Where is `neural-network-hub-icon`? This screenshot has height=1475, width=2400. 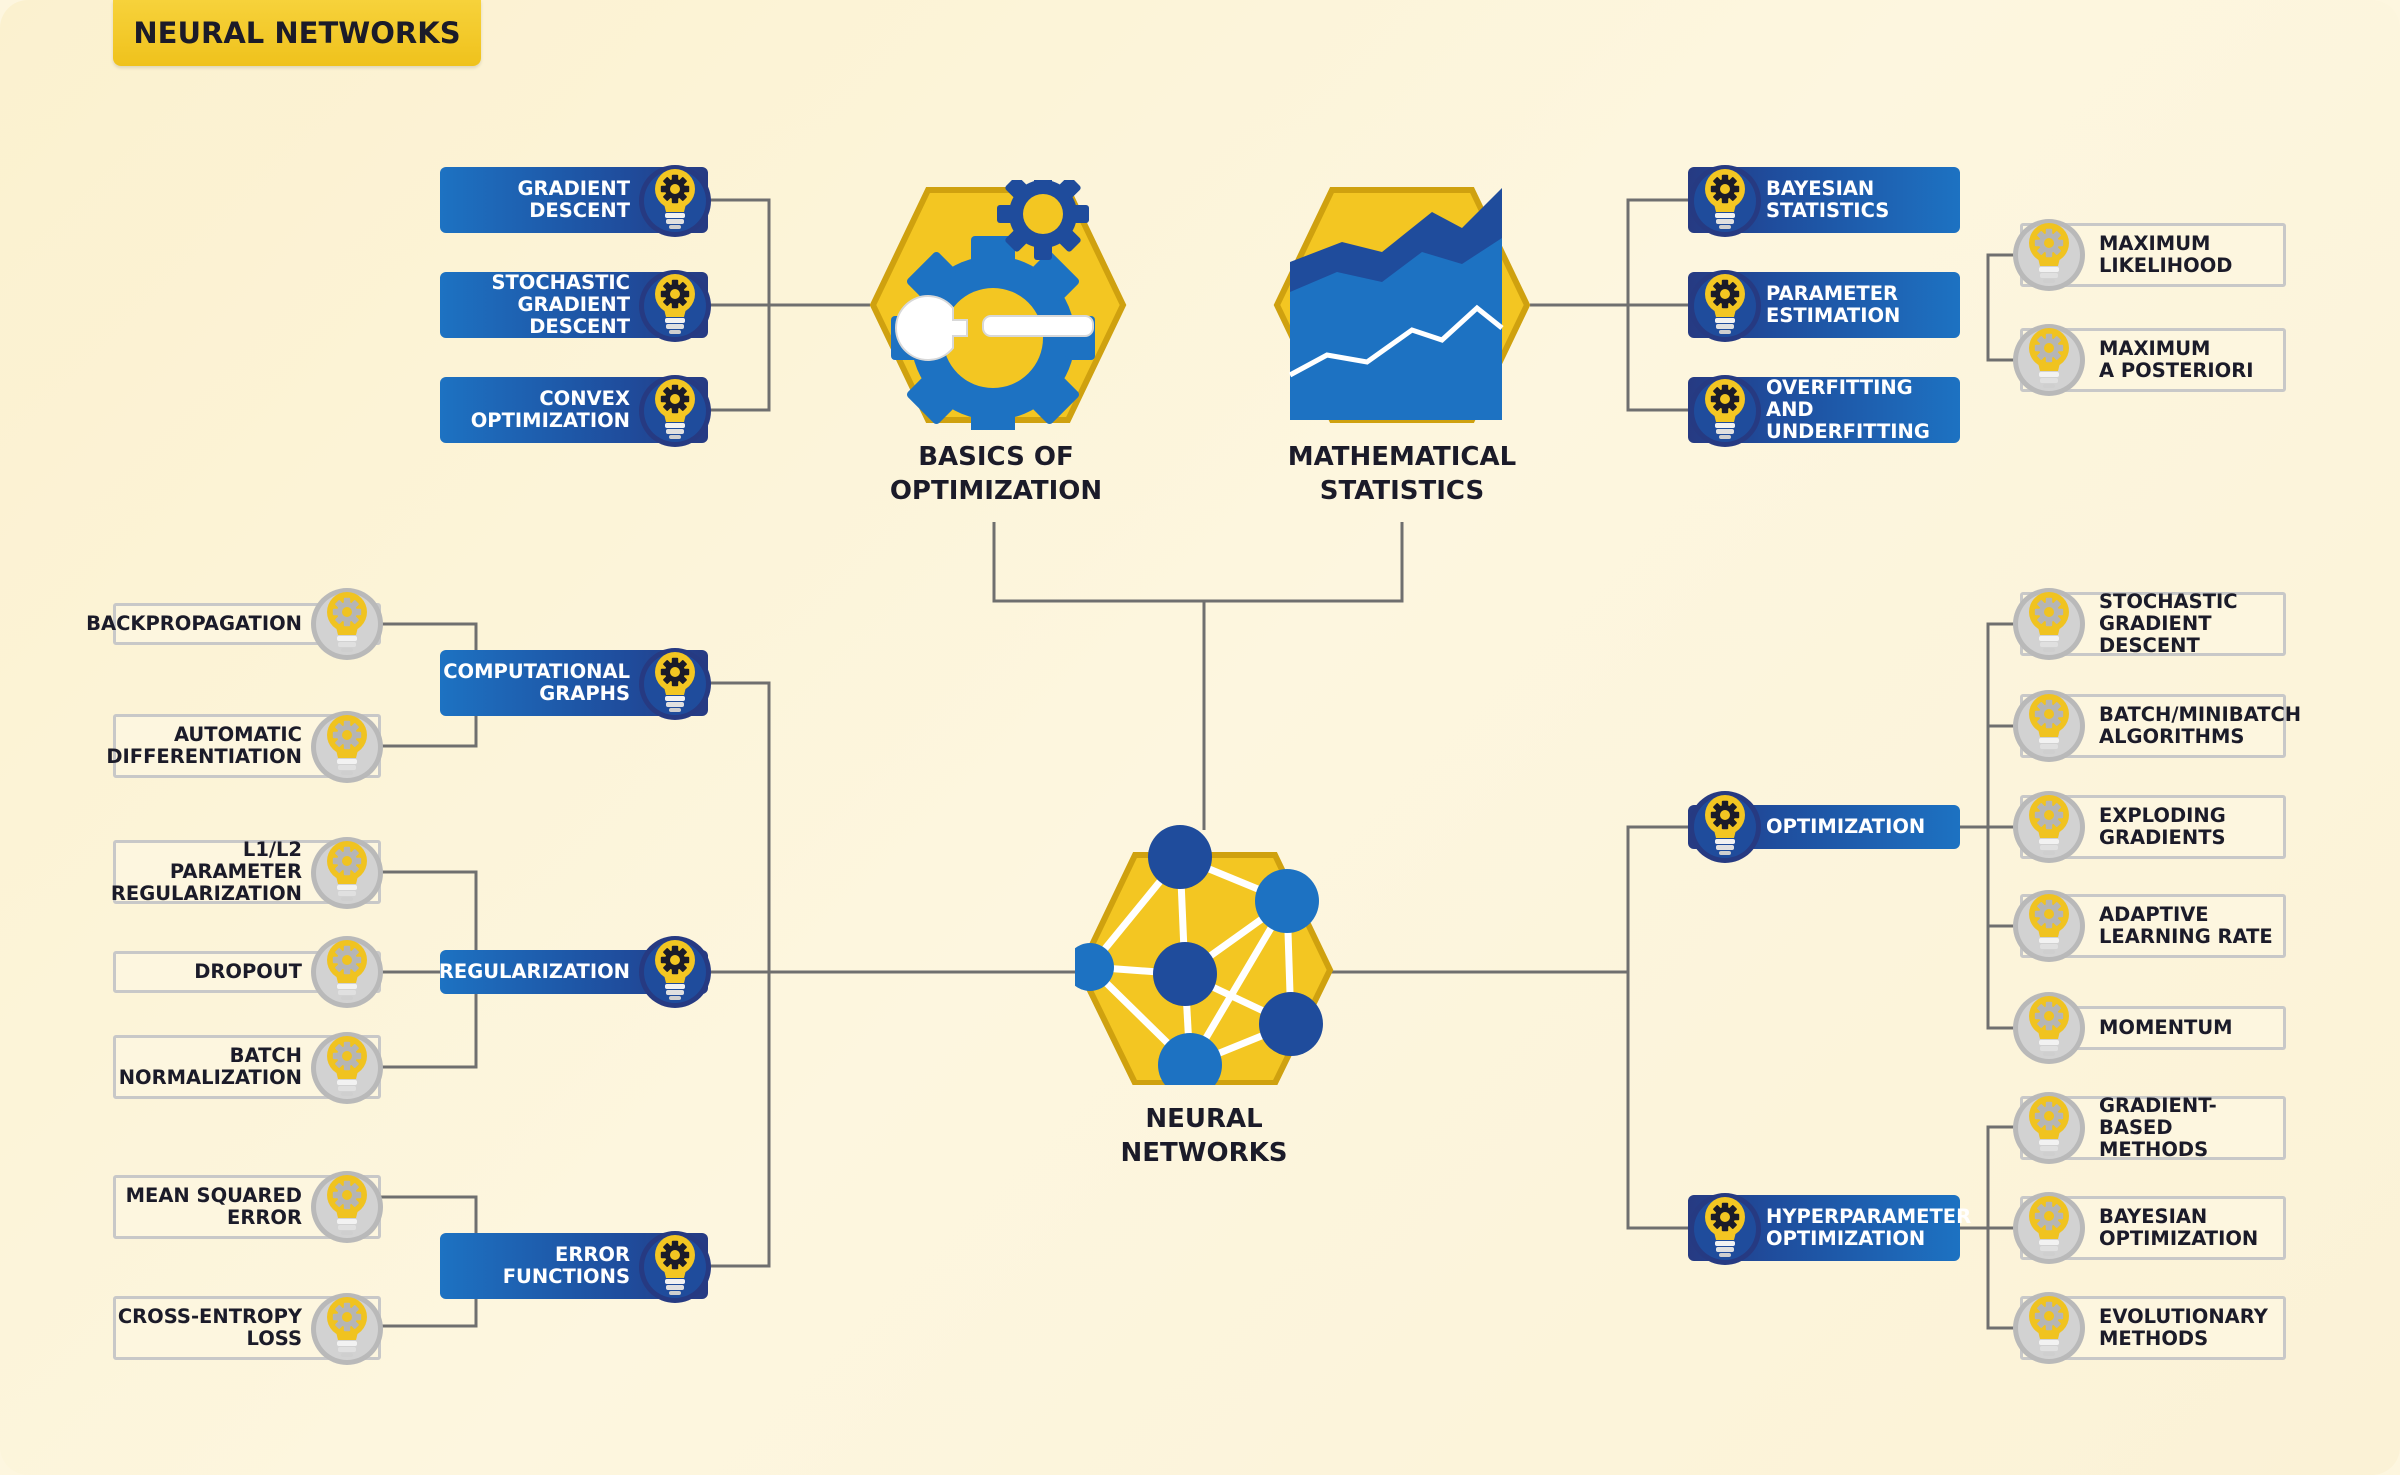
neural-network-hub-icon is located at coordinates (1204, 955).